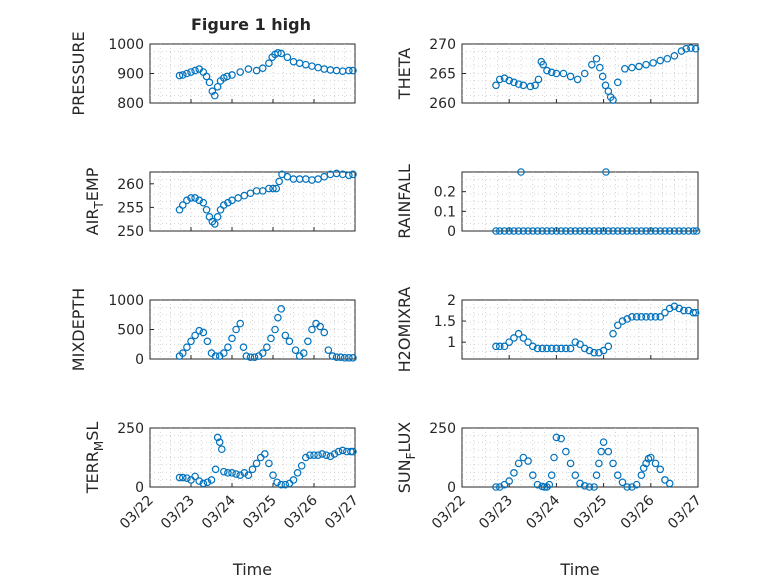  I want to click on subplot-5: 0 500 1000 MIXDEPTH, so click(213, 329).